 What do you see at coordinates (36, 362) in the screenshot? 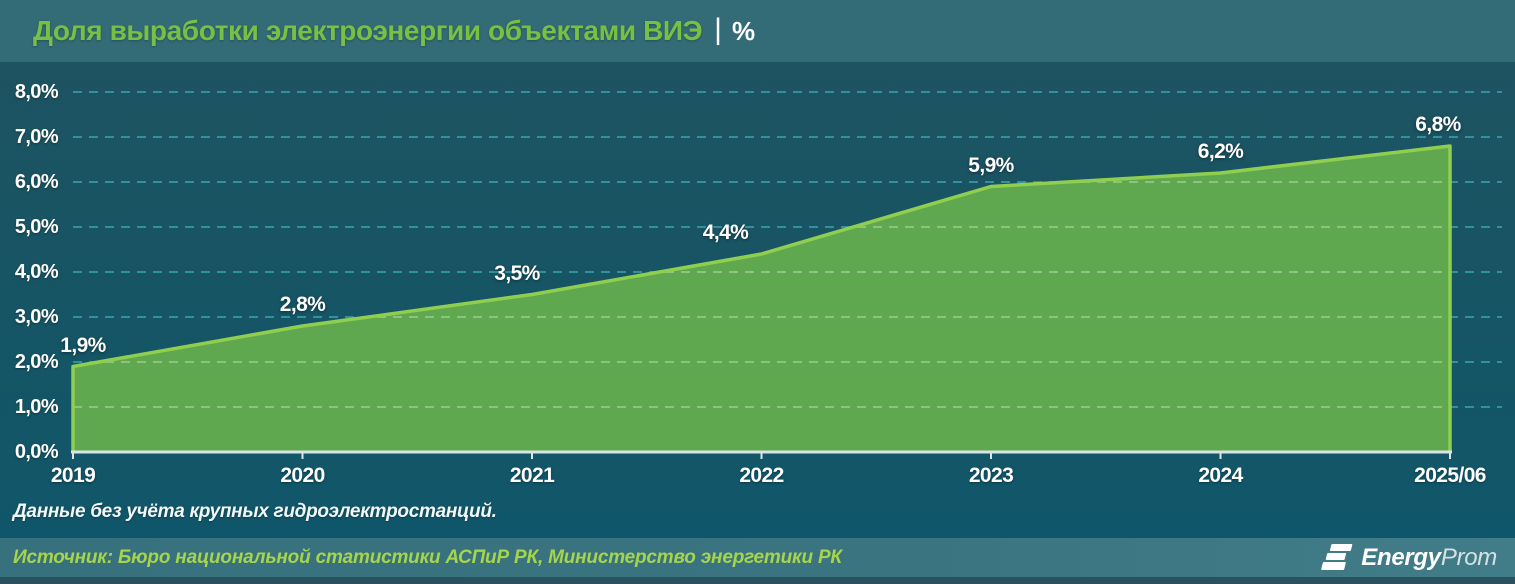
I see `y-axis-tick-label: 2,0%` at bounding box center [36, 362].